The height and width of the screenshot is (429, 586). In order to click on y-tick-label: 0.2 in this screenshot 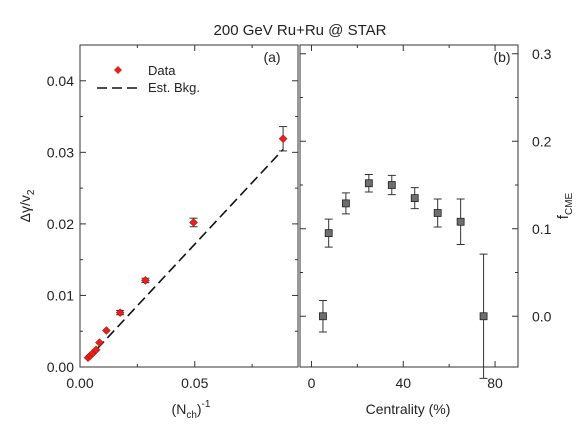, I will do `click(542, 141)`.